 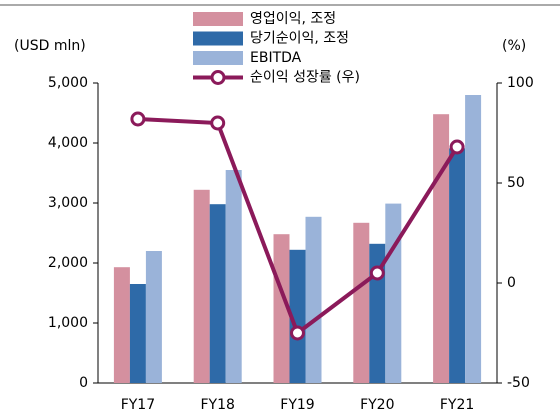 I want to click on y-tick-label: 3,000, so click(x=68, y=203).